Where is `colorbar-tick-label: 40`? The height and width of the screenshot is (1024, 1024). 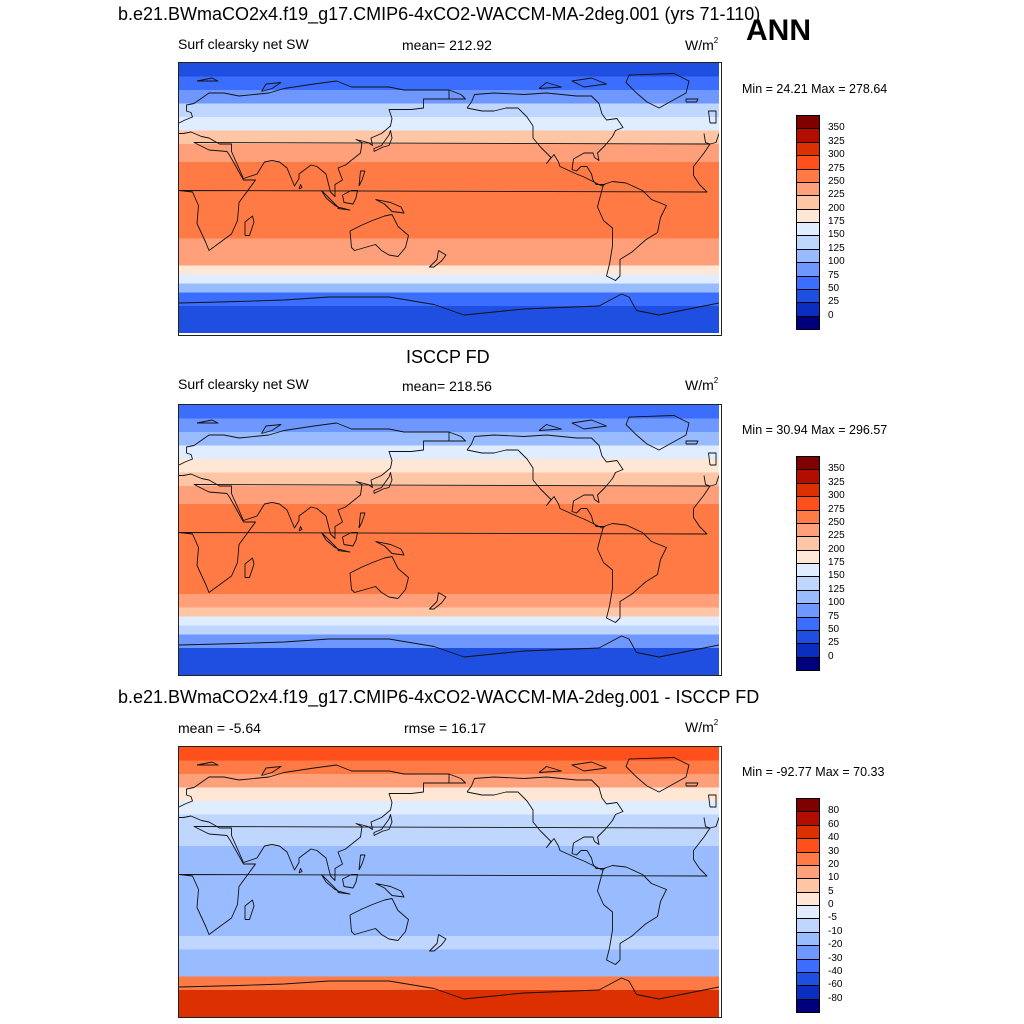 colorbar-tick-label: 40 is located at coordinates (834, 838).